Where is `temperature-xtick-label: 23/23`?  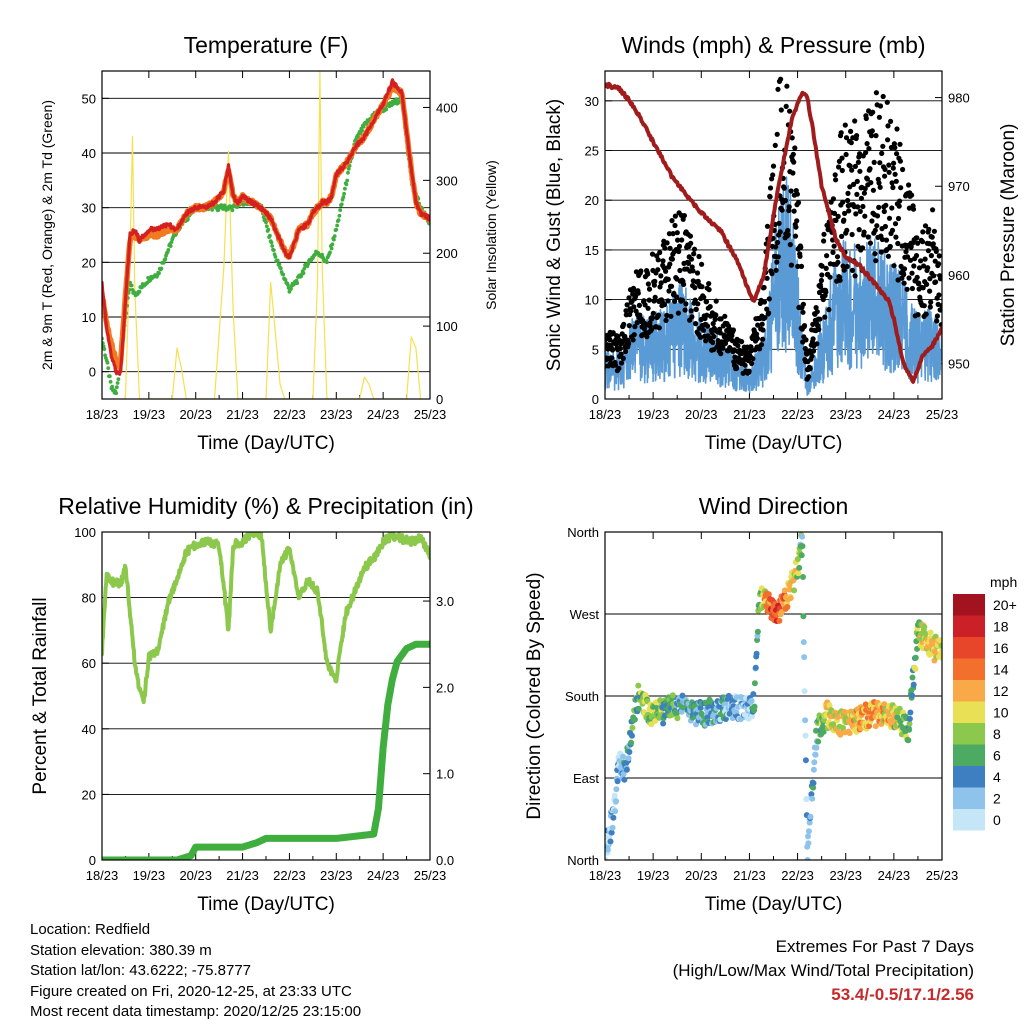 temperature-xtick-label: 23/23 is located at coordinates (336, 414).